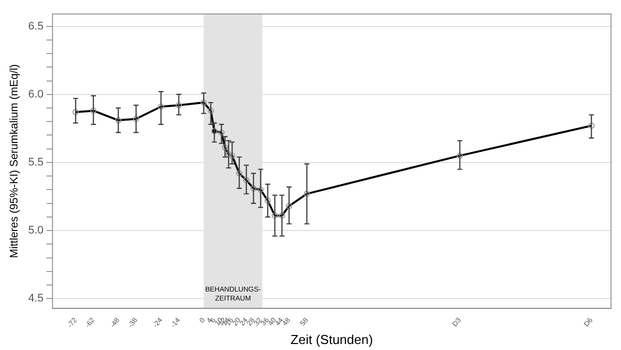  What do you see at coordinates (331, 339) in the screenshot?
I see `x-axis-title: Zeit (Stunden)` at bounding box center [331, 339].